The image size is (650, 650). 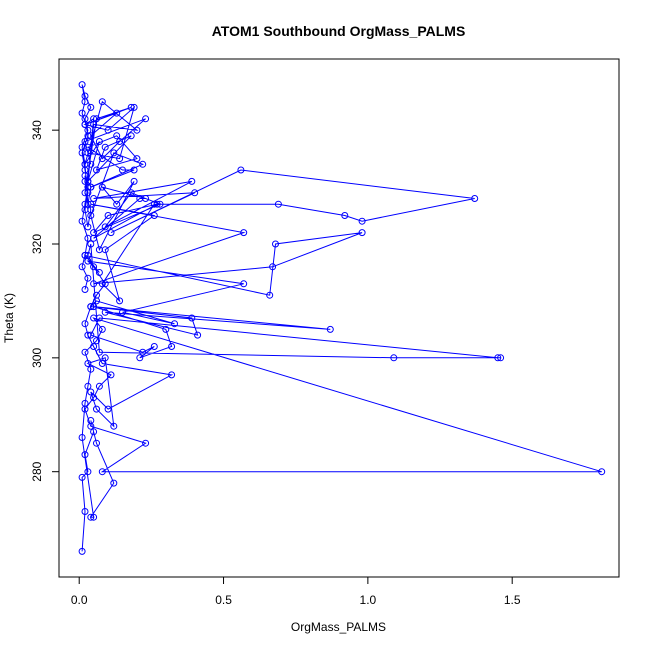 I want to click on chart-title: ATOM1 Southbound OrgMass_PALMS, so click(x=339, y=31).